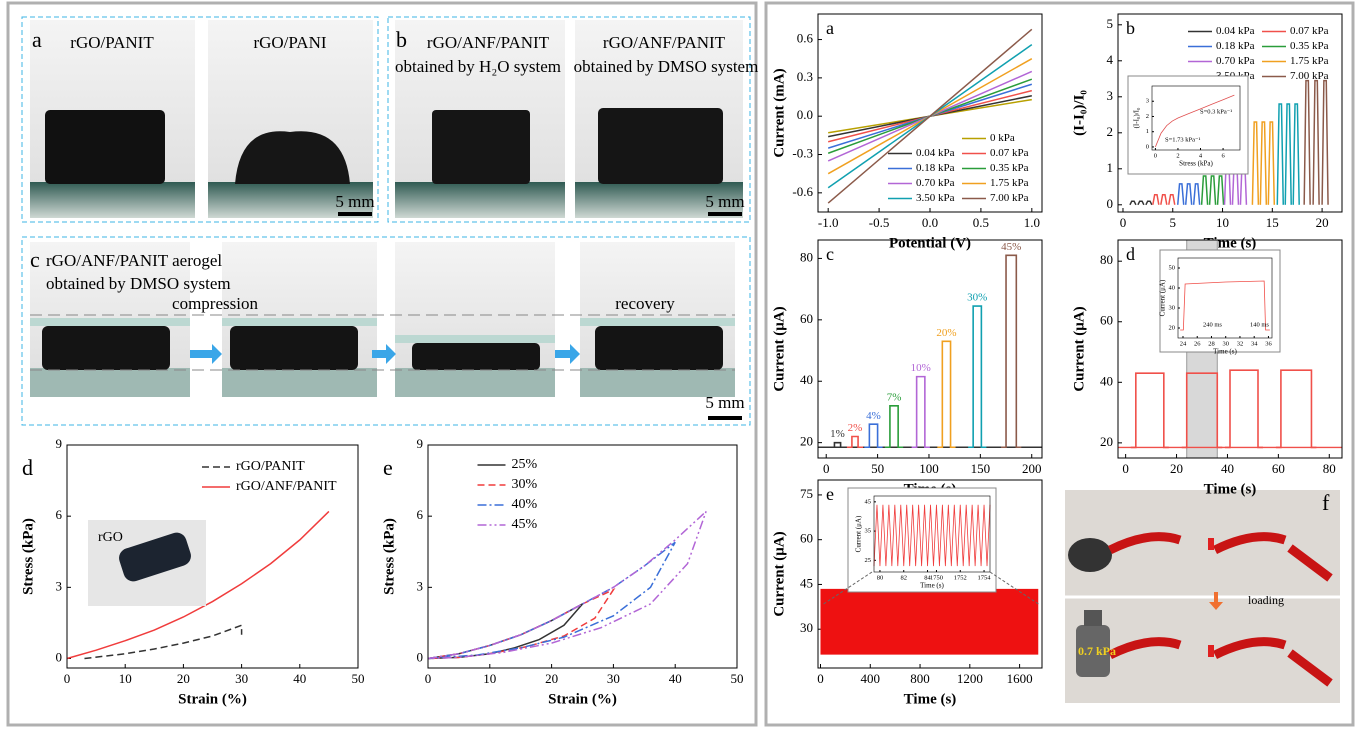 Image resolution: width=1357 pixels, height=731 pixels. I want to click on x-axis-label: Strain (%), so click(212, 699).